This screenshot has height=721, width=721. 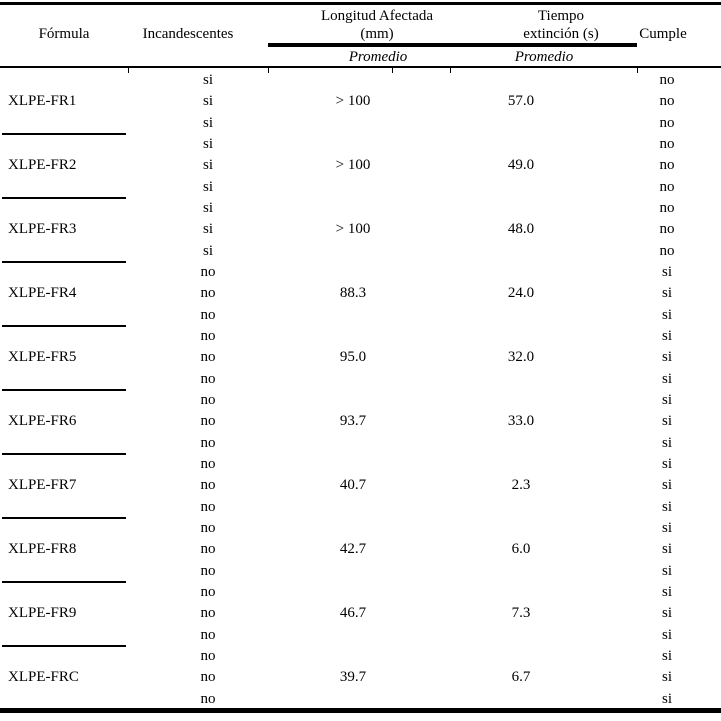 What do you see at coordinates (521, 101) in the screenshot?
I see `tiempo-cell: 57.0` at bounding box center [521, 101].